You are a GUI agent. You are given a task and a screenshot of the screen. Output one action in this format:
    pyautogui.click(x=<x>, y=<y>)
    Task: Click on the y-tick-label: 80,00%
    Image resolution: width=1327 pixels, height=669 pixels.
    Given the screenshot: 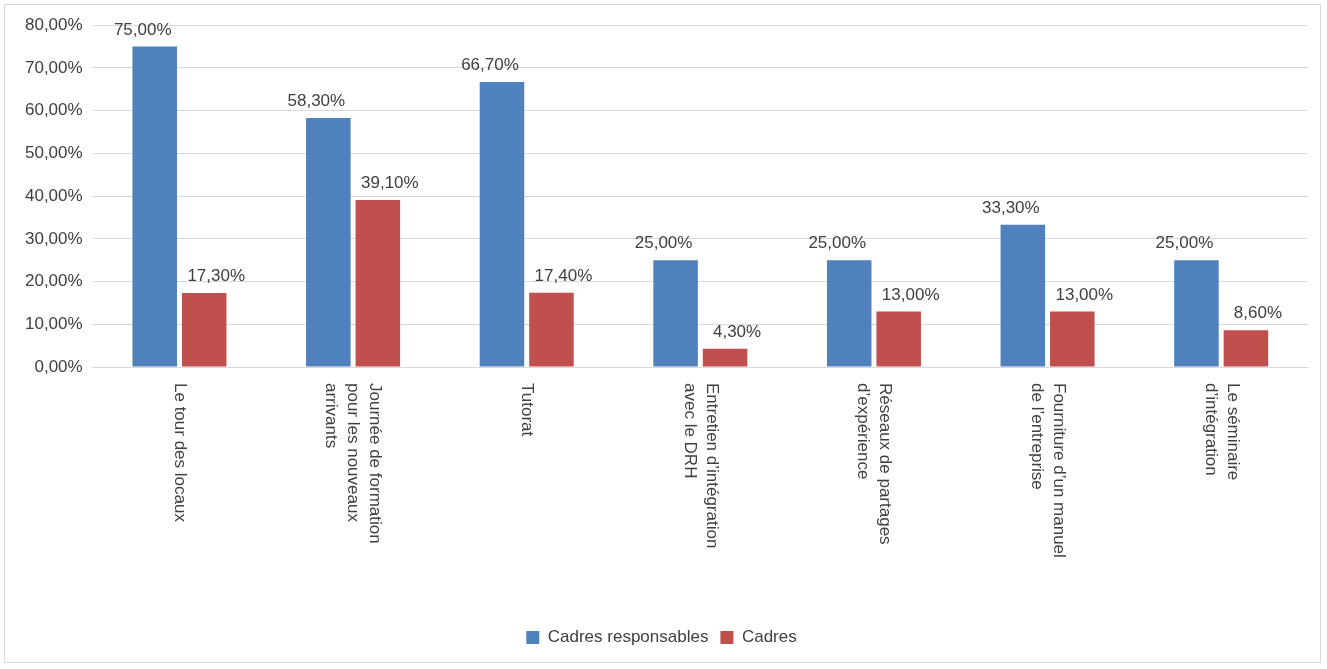 What is the action you would take?
    pyautogui.click(x=53, y=24)
    